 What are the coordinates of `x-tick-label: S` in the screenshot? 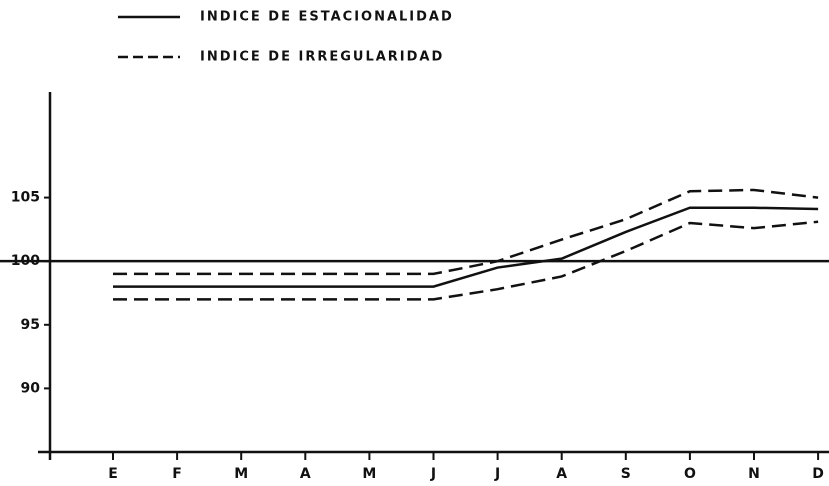 It's located at (626, 474).